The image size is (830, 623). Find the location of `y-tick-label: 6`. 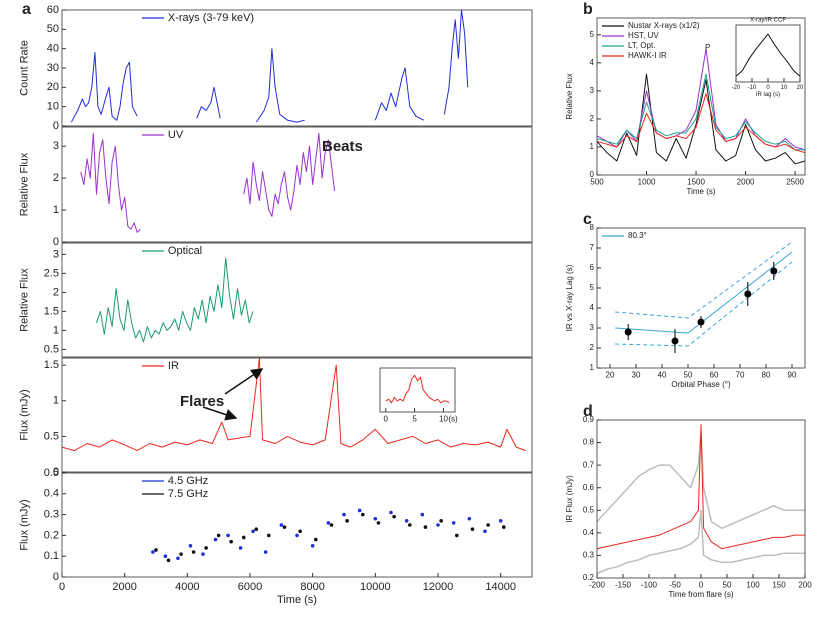

y-tick-label: 6 is located at coordinates (592, 267).